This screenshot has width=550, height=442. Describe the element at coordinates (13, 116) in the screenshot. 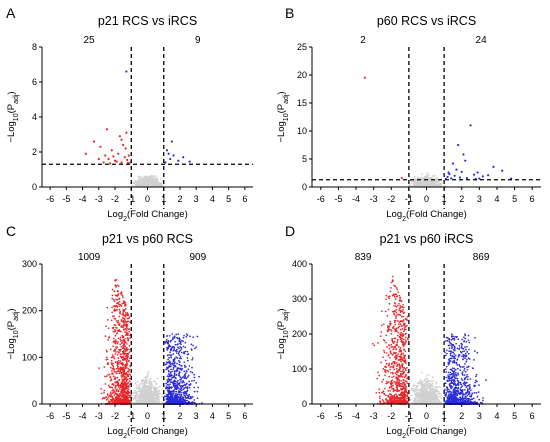

I see `y-axis-label: −Log10(Padj)` at that location.